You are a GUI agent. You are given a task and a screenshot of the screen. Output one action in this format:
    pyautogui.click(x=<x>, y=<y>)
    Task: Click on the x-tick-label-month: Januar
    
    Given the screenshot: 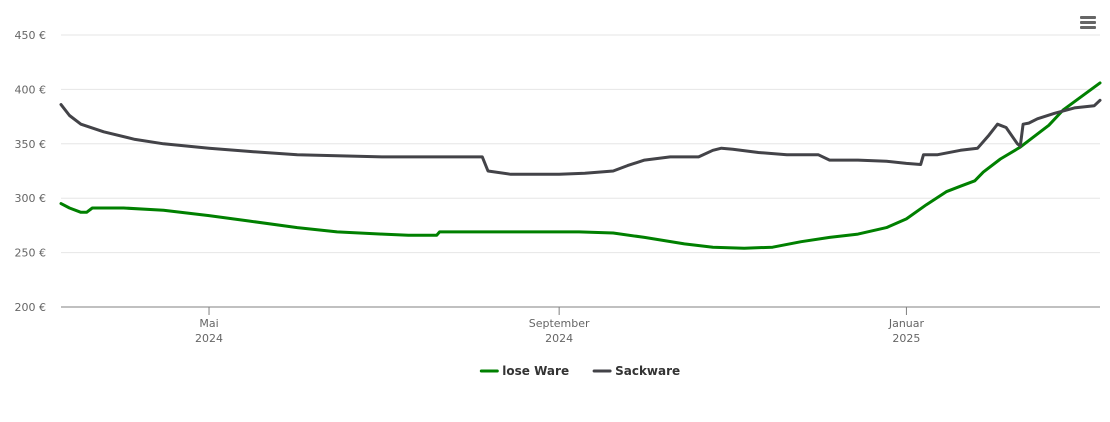 What is the action you would take?
    pyautogui.click(x=906, y=323)
    